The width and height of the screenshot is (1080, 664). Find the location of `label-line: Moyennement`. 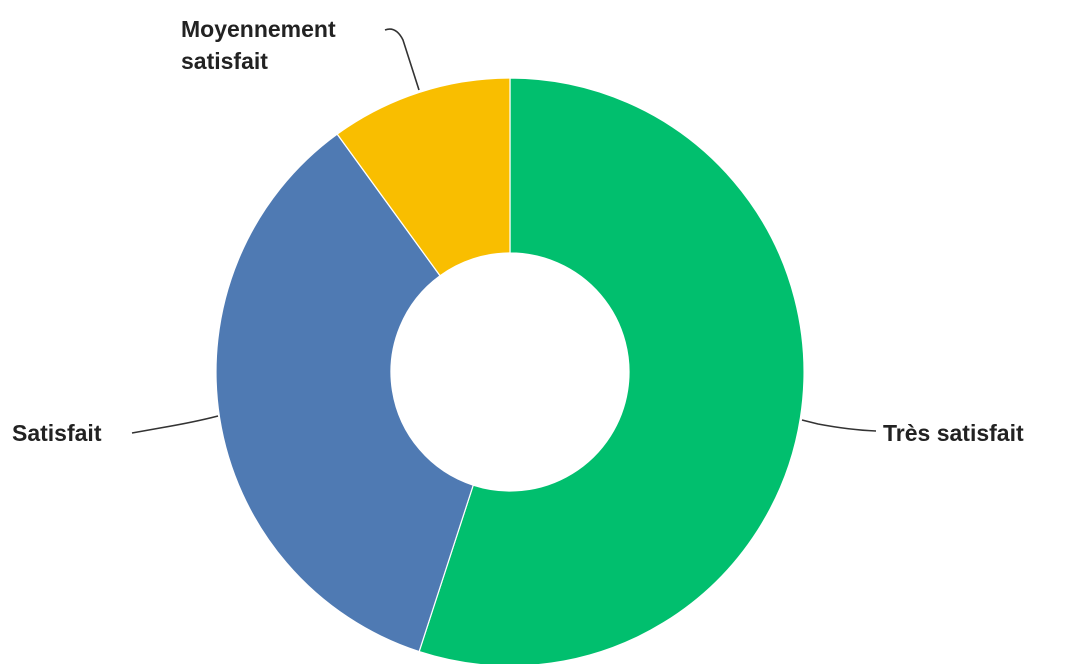

label-line: Moyennement is located at coordinates (258, 29).